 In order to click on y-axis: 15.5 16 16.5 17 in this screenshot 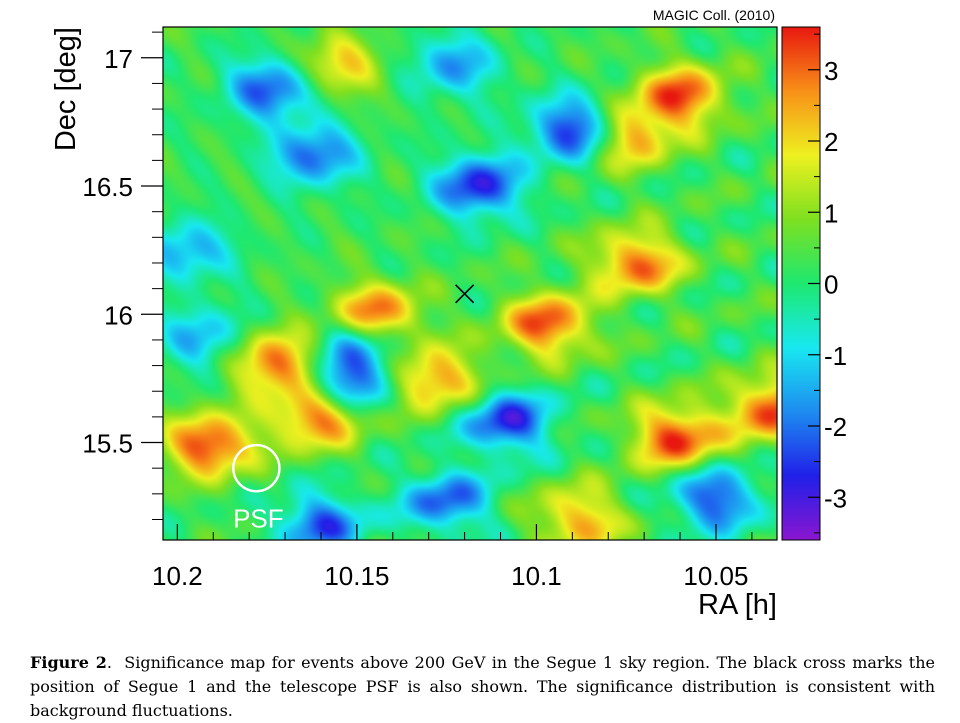, I will do `click(122, 275)`.